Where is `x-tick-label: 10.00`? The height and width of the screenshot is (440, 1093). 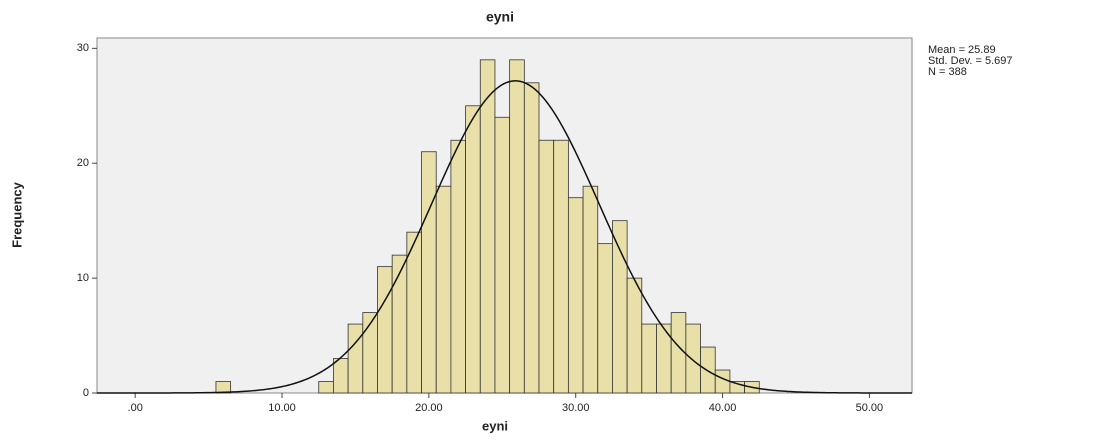
x-tick-label: 10.00 is located at coordinates (282, 408).